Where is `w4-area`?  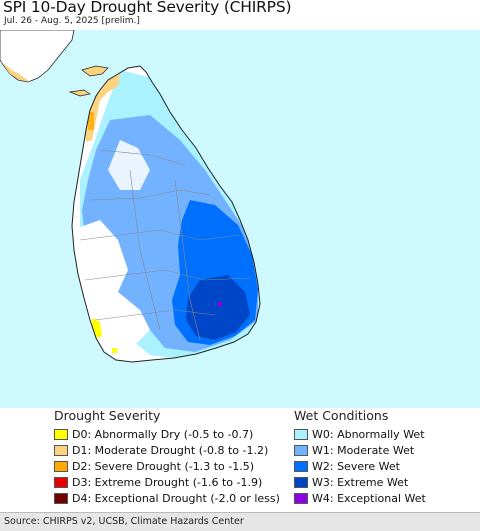
w4-area is located at coordinates (220, 304).